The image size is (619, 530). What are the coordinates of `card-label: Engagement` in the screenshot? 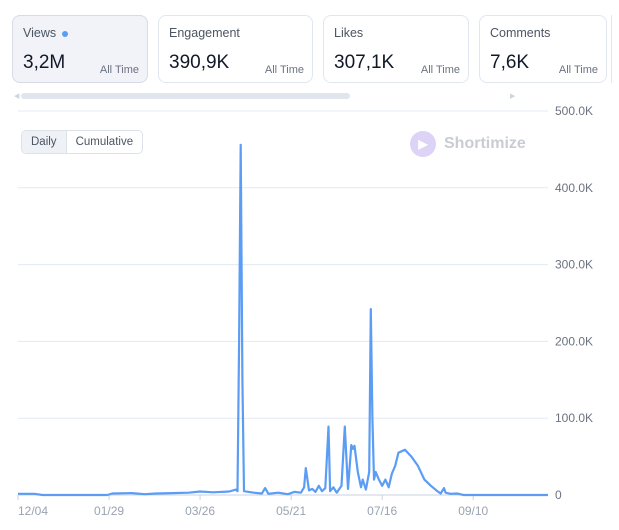 It's located at (204, 33).